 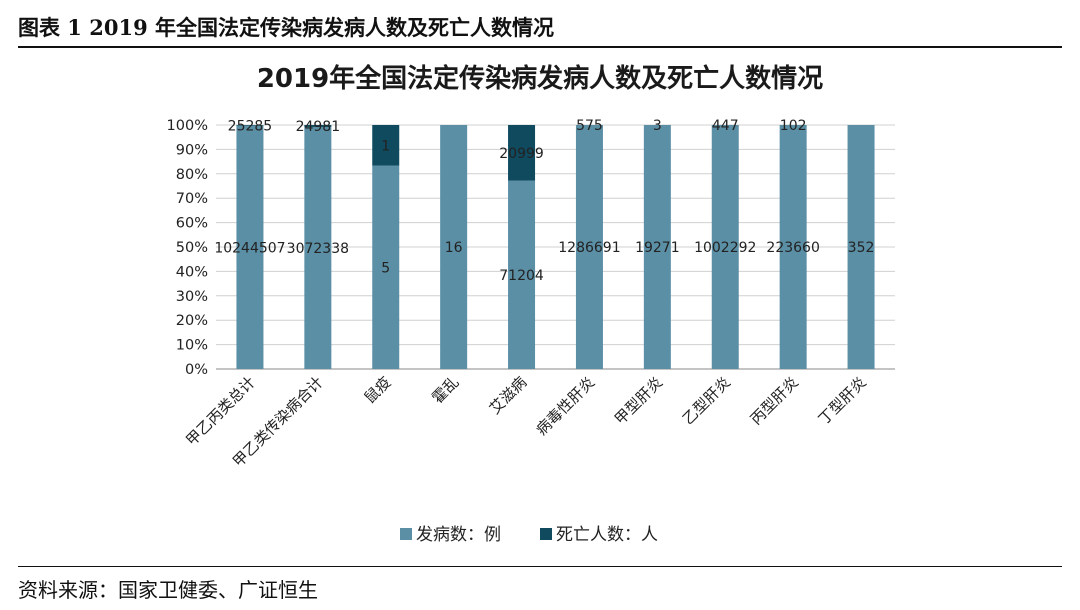 I want to click on data-label-incidence: 3072338, so click(x=318, y=249).